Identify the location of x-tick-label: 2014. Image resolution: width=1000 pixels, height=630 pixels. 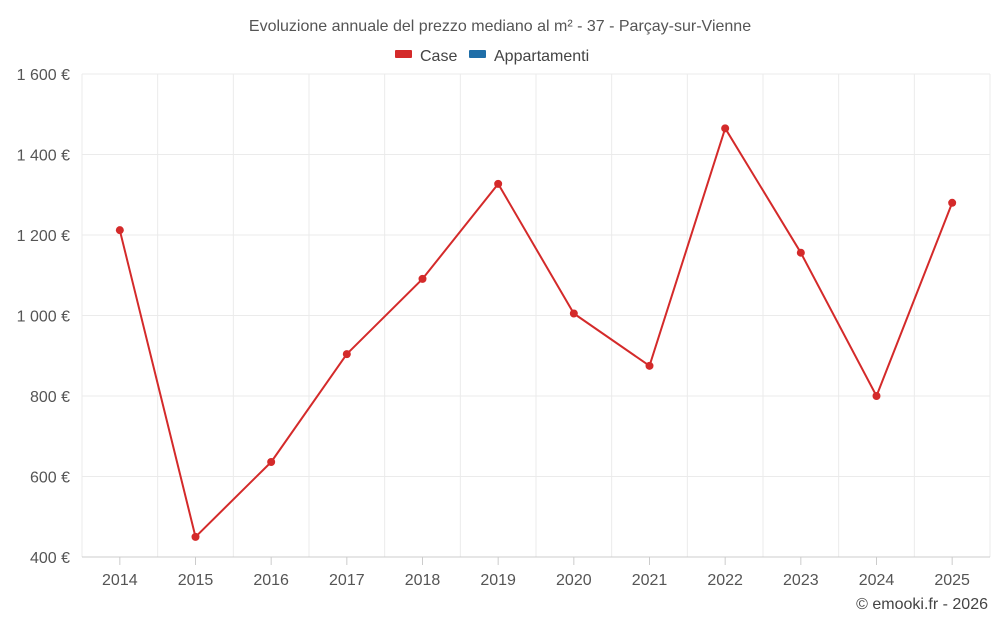
(120, 580).